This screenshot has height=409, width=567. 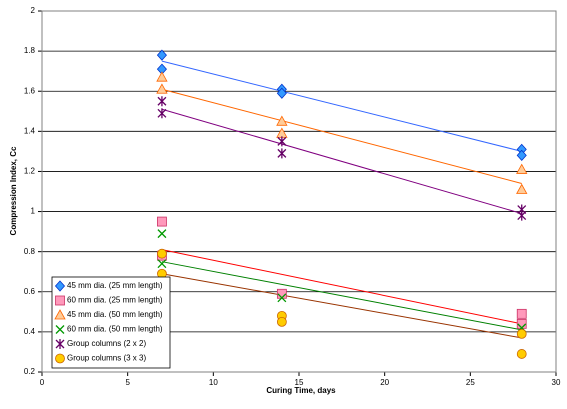 What do you see at coordinates (13, 190) in the screenshot?
I see `y-axis-title: Compression Index, Cc` at bounding box center [13, 190].